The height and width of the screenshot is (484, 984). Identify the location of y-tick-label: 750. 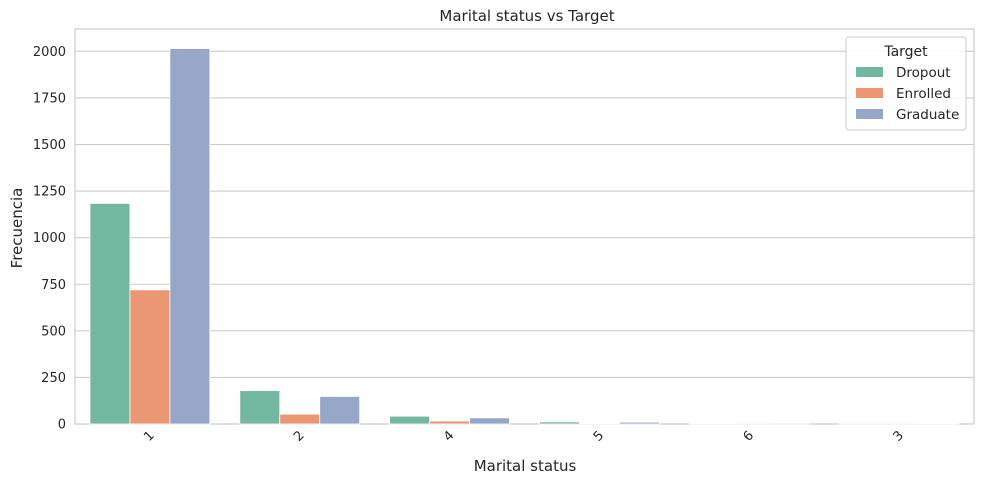
(53, 285).